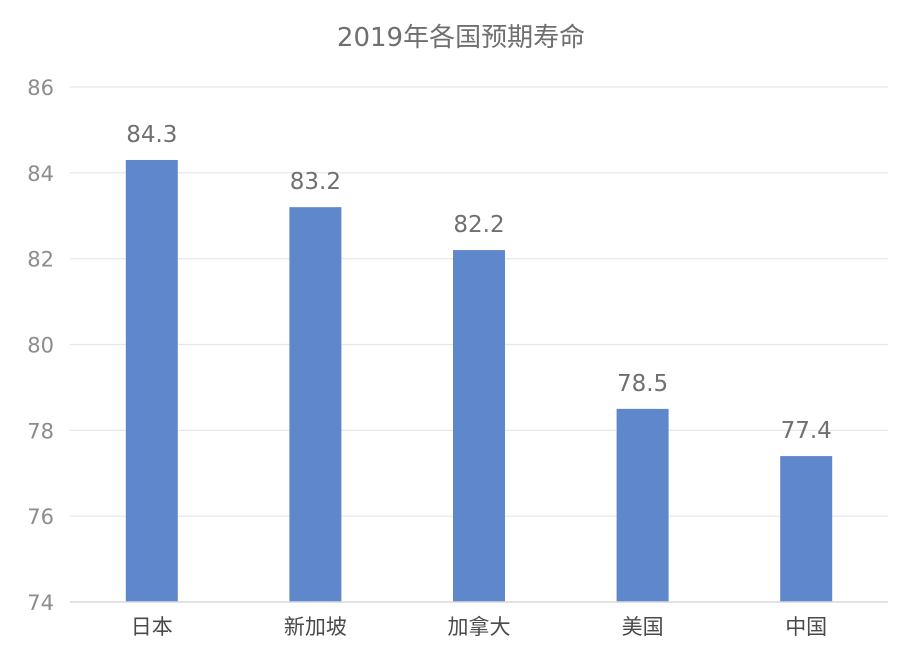  I want to click on bar-value-label: 77.4, so click(806, 431).